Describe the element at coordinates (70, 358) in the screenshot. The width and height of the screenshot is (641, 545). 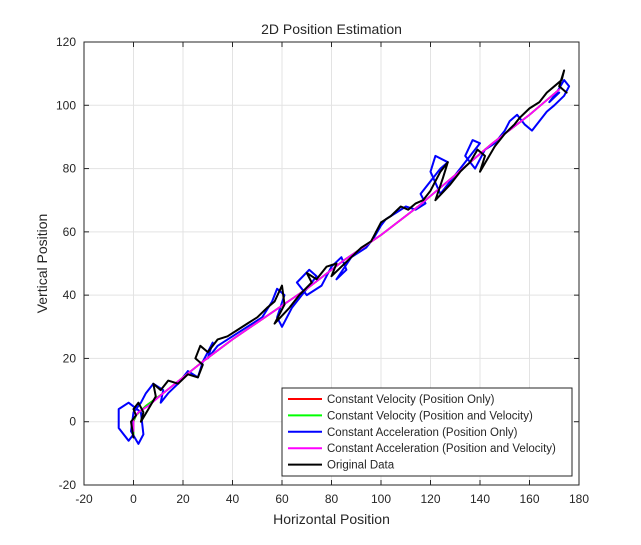
I see `y-tick-label: 20` at that location.